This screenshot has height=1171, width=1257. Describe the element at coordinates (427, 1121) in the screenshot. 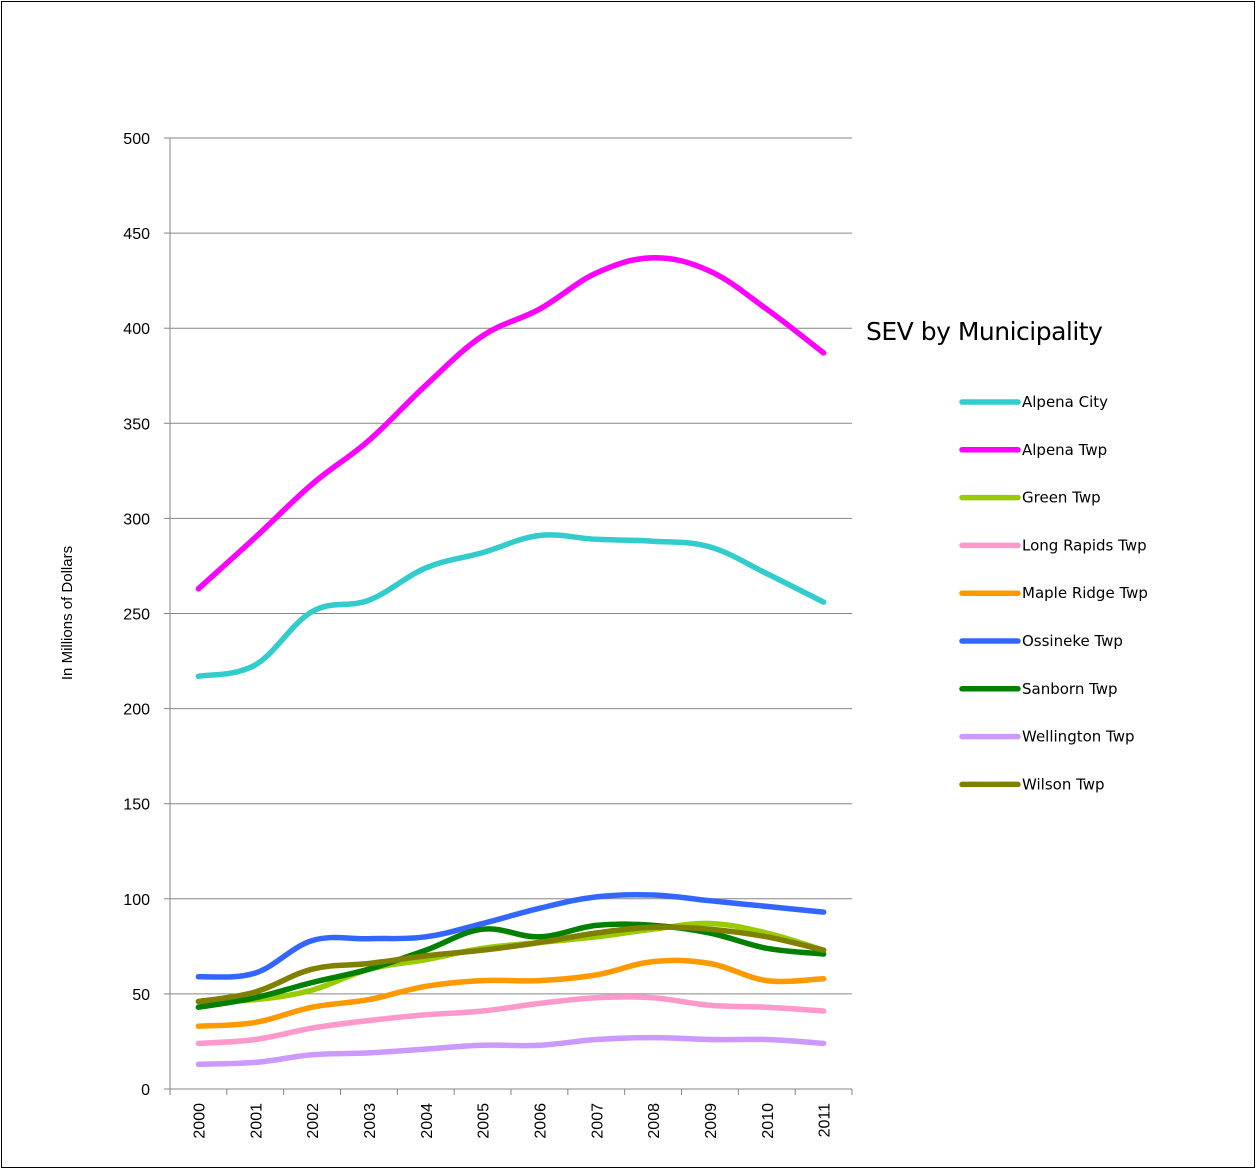

I see `x-tick-label: 2004` at that location.